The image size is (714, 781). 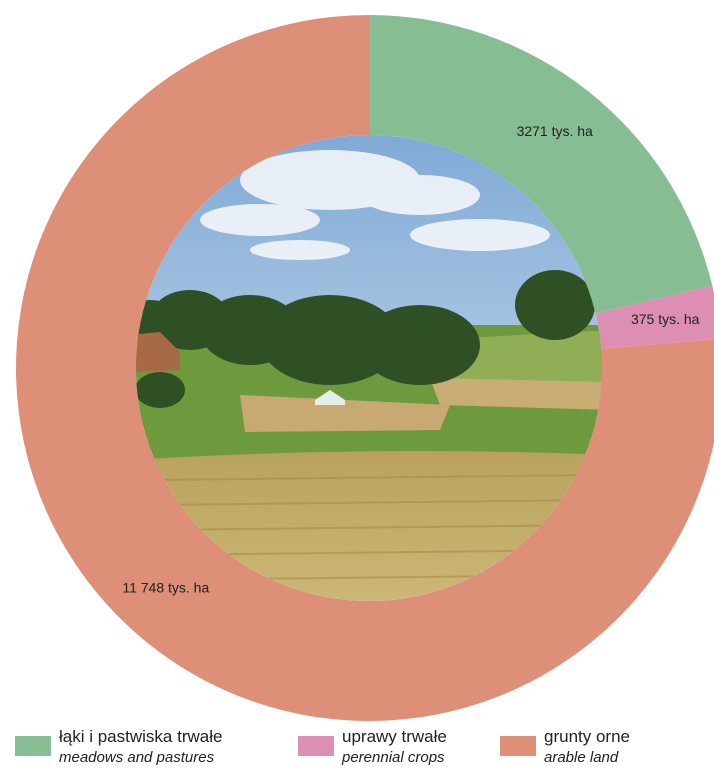 What do you see at coordinates (555, 131) in the screenshot?
I see `value-label: 3271 tys. ha` at bounding box center [555, 131].